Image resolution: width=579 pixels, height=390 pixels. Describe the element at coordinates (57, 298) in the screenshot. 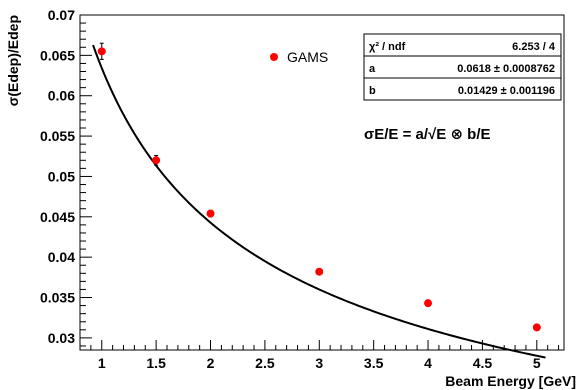

I see `y-tick-label: 0.035` at that location.